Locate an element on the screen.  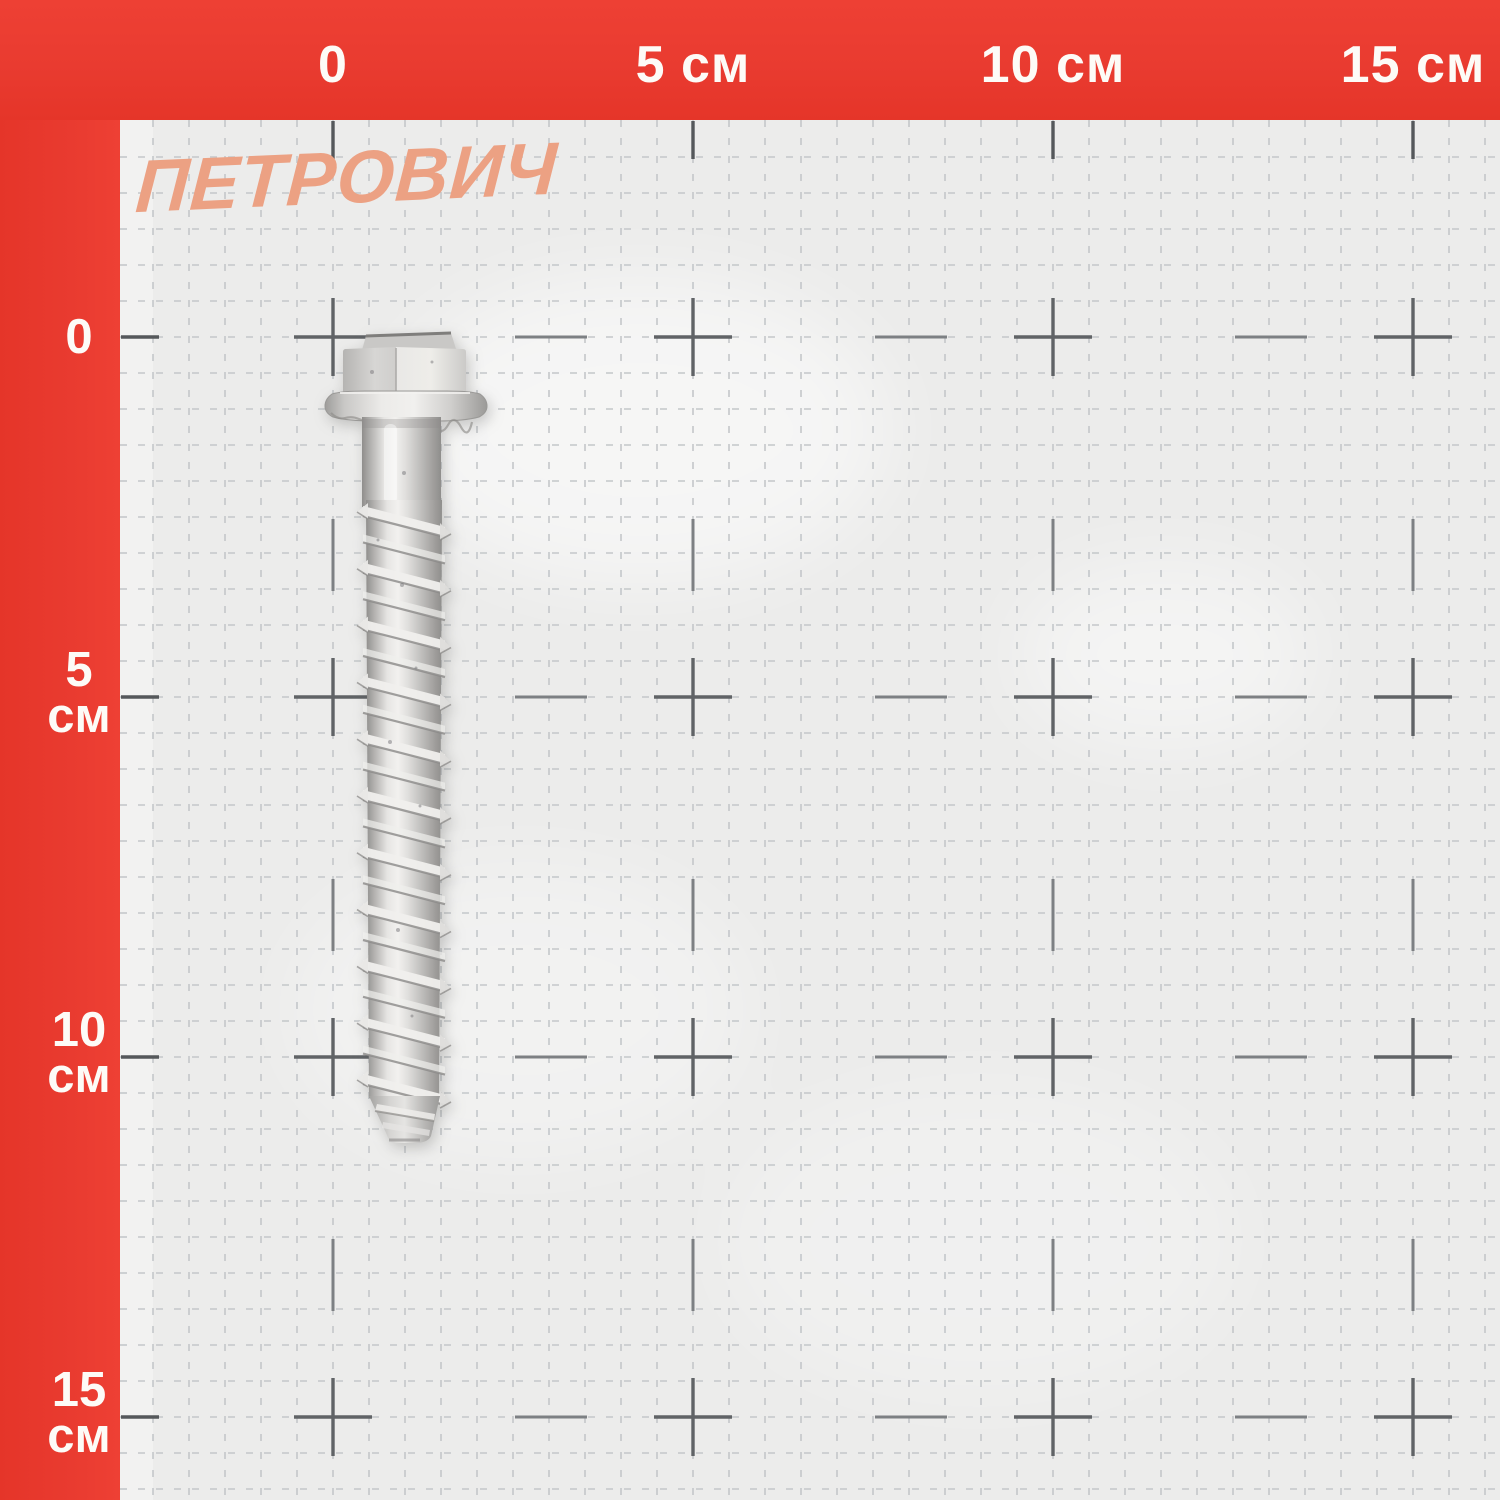
ruler-band-top: 0 5 см 10 см 15 см is located at coordinates (750, 60).